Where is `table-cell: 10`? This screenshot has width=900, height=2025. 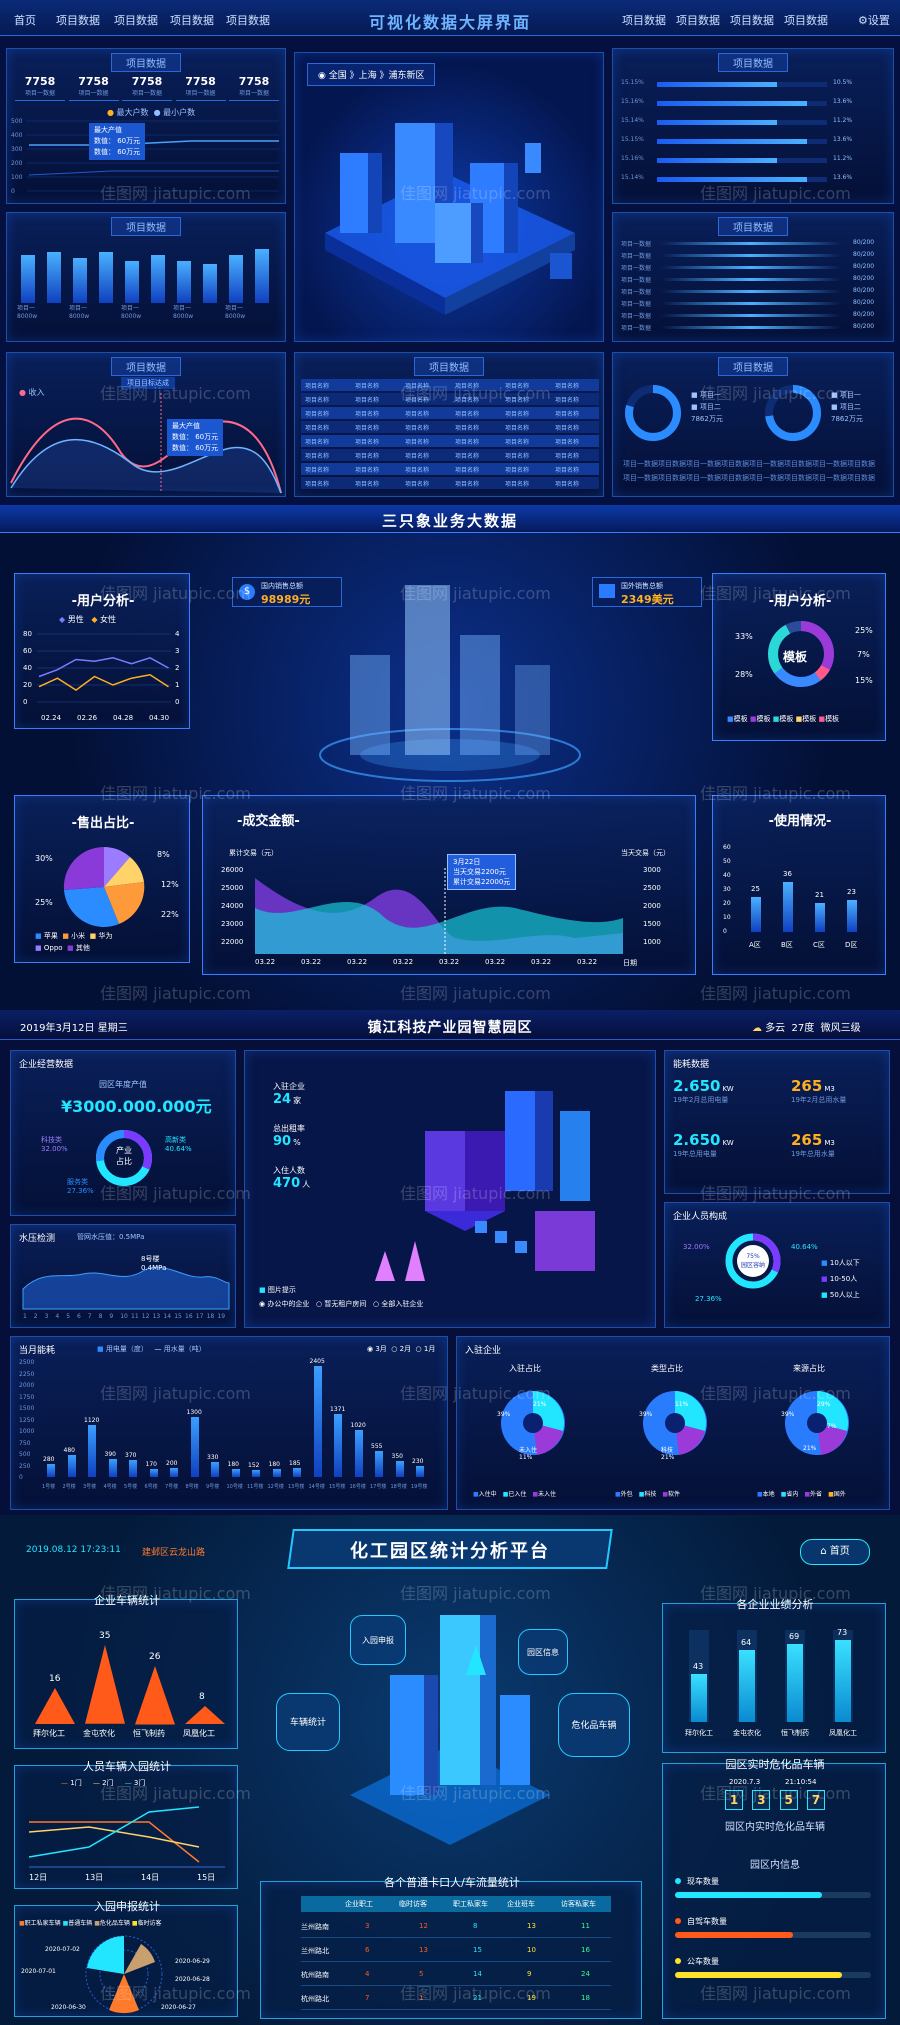
table-cell: 10 is located at coordinates (531, 1950).